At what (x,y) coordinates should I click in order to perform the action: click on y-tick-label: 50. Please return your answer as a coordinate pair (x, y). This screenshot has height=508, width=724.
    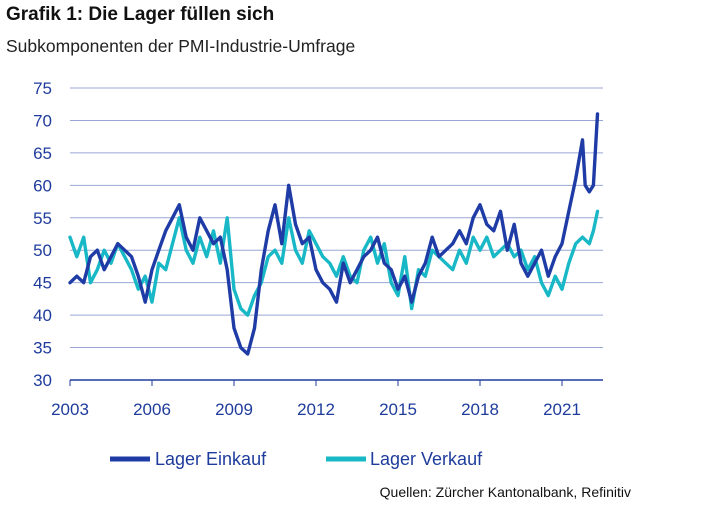
    Looking at the image, I should click on (42, 250).